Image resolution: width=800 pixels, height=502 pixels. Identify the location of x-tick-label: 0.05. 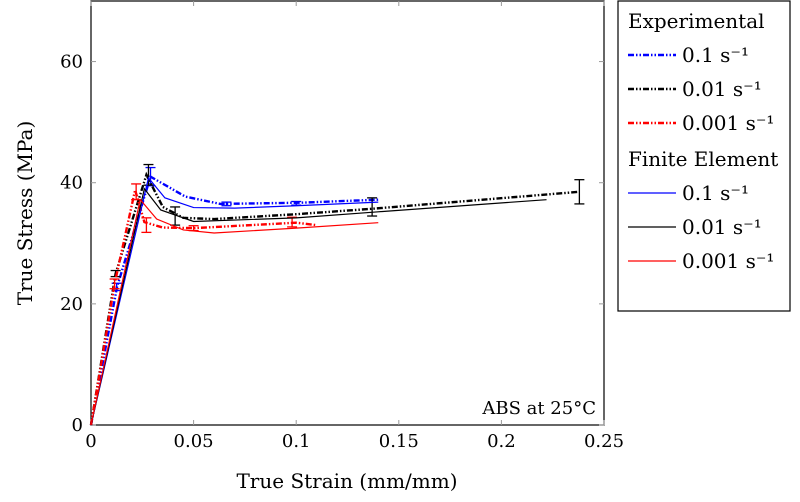
(194, 441).